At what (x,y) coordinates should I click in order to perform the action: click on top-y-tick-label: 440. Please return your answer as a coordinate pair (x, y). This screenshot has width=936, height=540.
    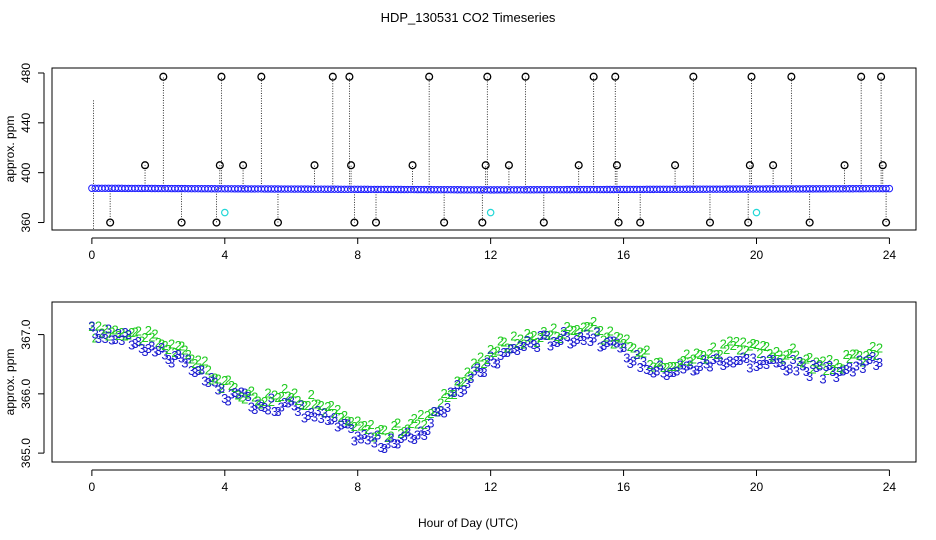
    Looking at the image, I should click on (26, 122).